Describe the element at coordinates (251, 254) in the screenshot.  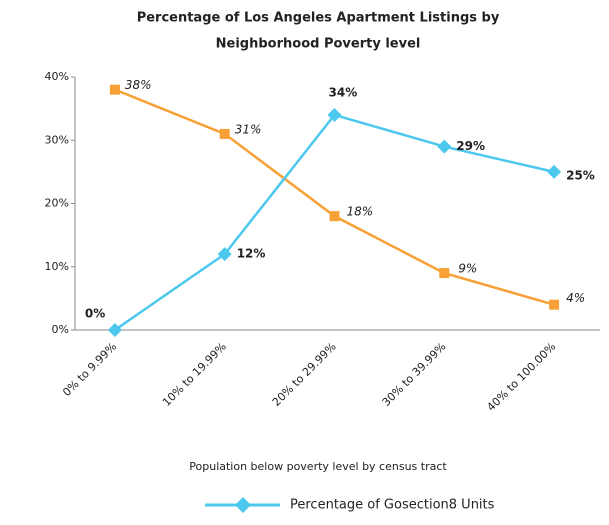
I see `data-label: 12%` at that location.